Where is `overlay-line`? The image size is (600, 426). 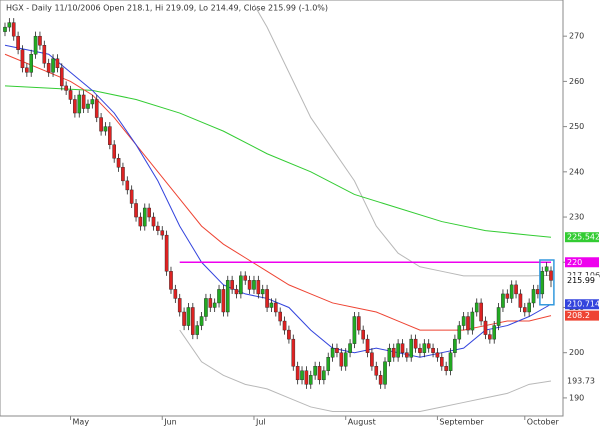
overlay-line is located at coordinates (365, 370).